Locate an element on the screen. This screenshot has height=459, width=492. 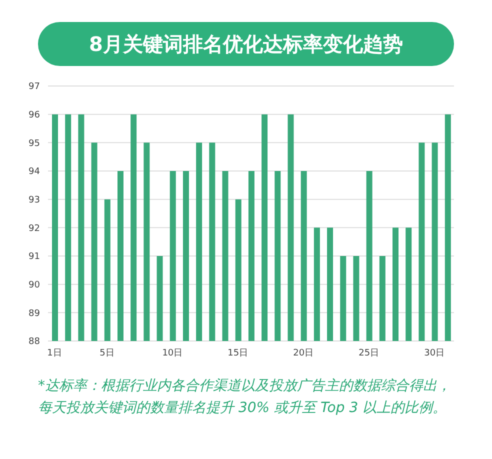
y-tick-label: 94 is located at coordinates (34, 172).